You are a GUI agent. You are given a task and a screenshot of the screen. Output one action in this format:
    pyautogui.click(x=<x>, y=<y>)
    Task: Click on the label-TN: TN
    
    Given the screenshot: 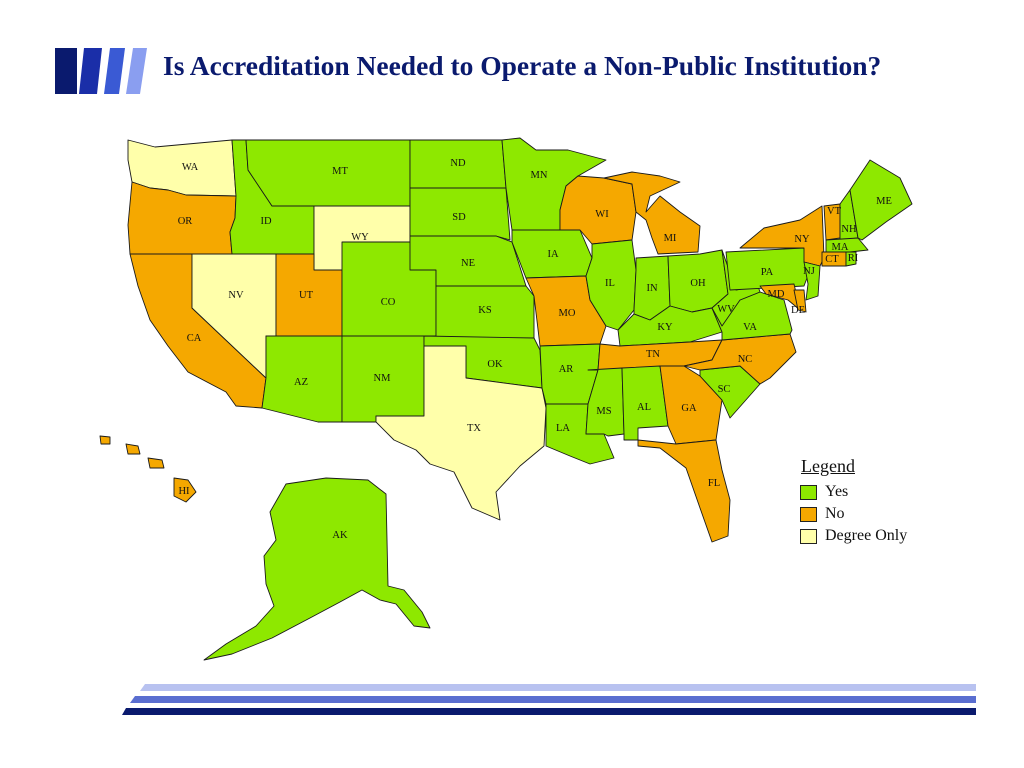 What is the action you would take?
    pyautogui.click(x=653, y=354)
    